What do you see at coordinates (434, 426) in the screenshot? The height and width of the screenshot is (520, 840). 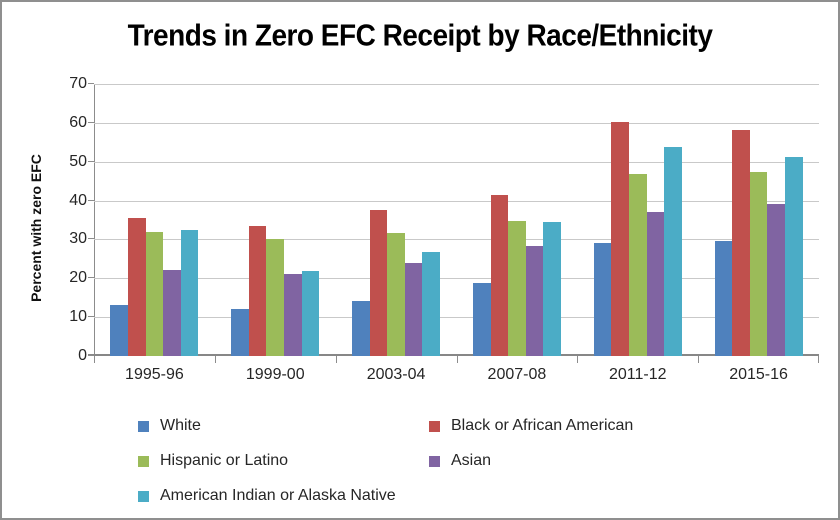 I see `legend-swatch-black-or-african-american` at bounding box center [434, 426].